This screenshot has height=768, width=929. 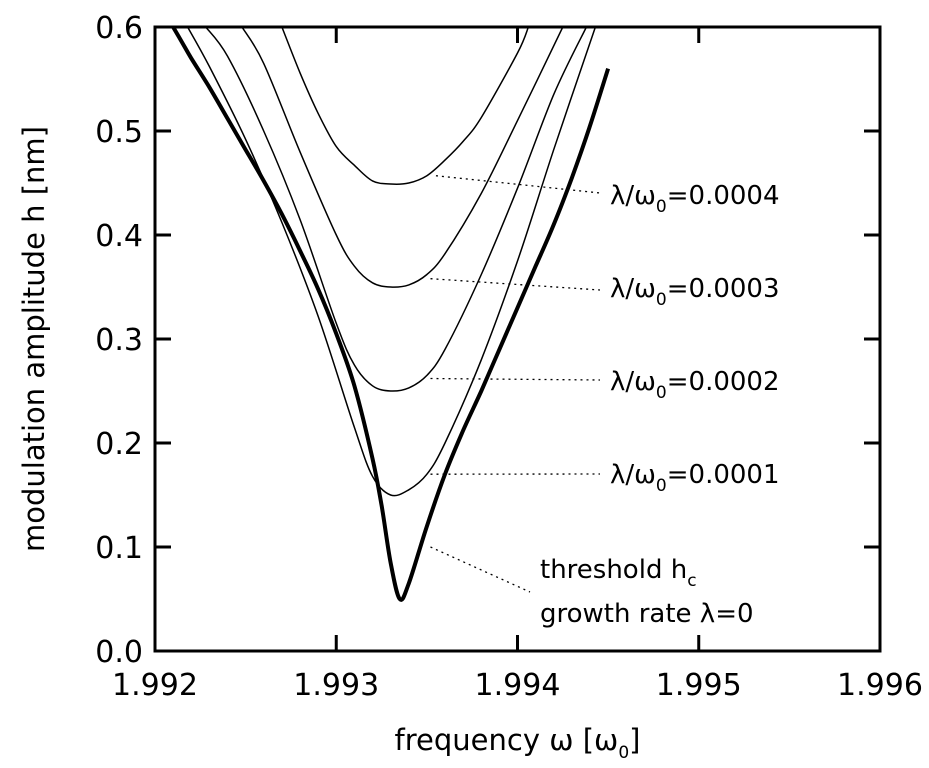 I want to click on y-tick-label: 0.5, so click(x=119, y=132).